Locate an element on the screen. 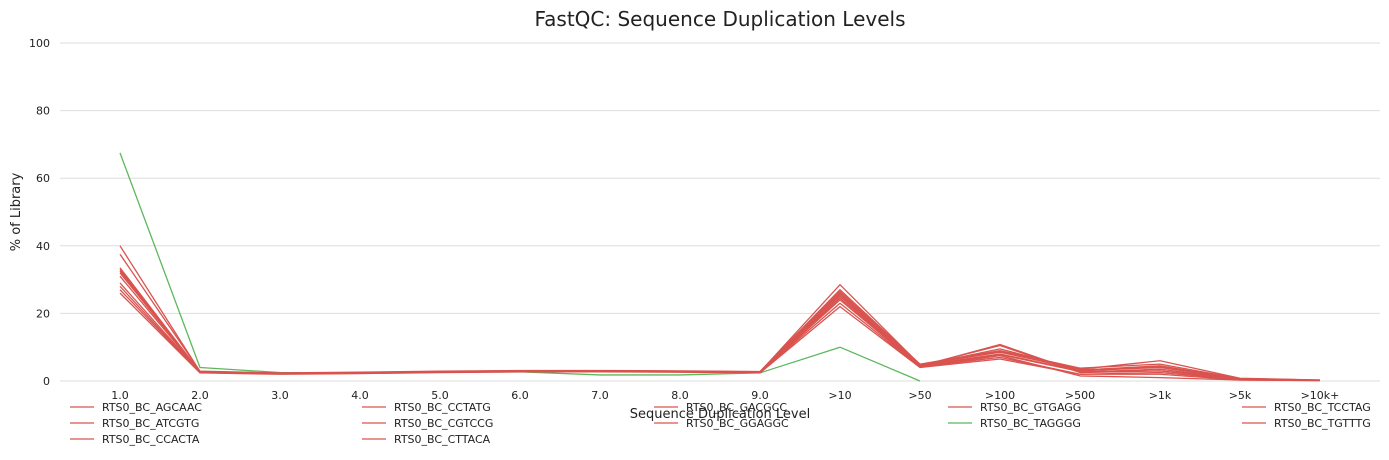  legend-label: RTS0_BC_GGAGGC is located at coordinates (737, 423).